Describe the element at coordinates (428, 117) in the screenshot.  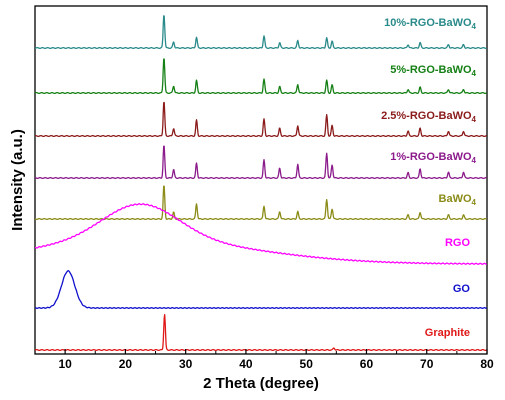
I see `series-label-2-5pct-rgo-bawo4: 2.5%-RGO-BaWO4` at that location.